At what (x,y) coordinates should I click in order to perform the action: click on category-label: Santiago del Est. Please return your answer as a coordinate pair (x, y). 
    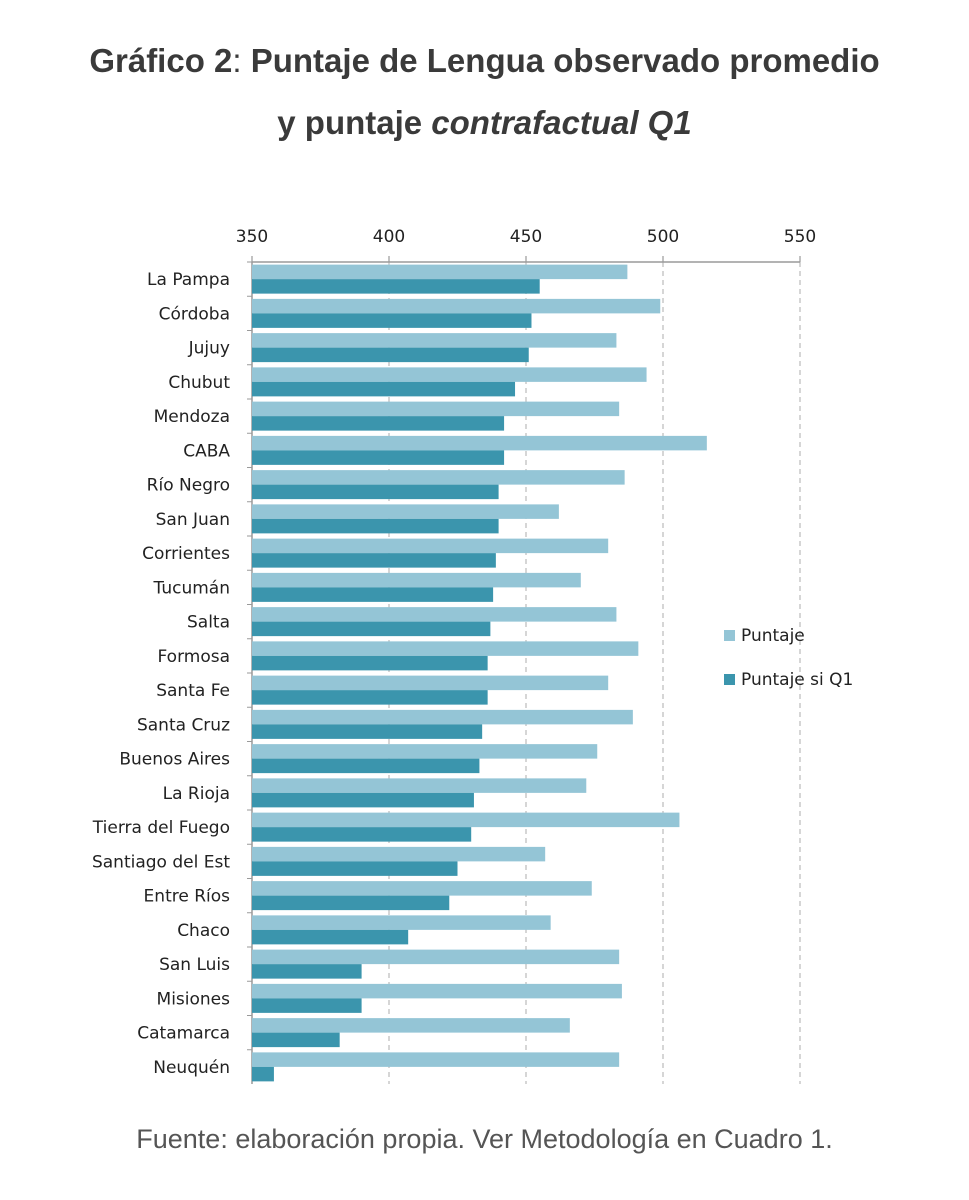
    Looking at the image, I should click on (161, 862).